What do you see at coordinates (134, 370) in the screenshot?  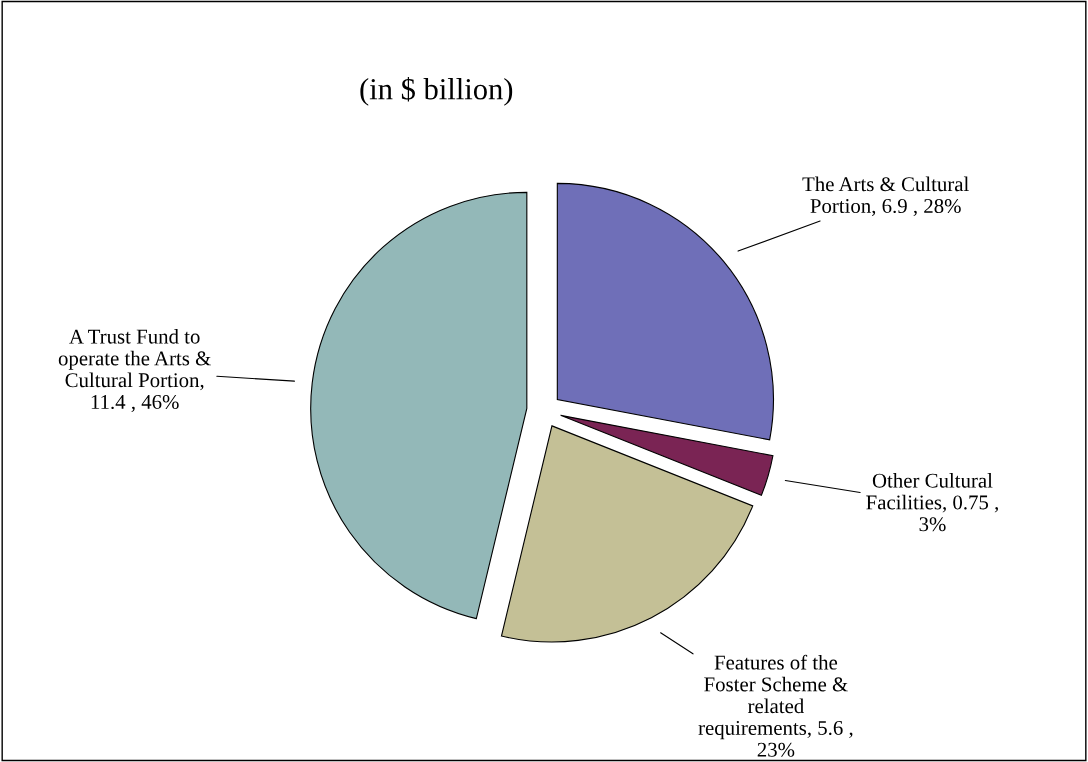 I see `slice-label: A Trust Fund to operate the Arts & Cultural Portion, 11.4 , 46%` at bounding box center [134, 370].